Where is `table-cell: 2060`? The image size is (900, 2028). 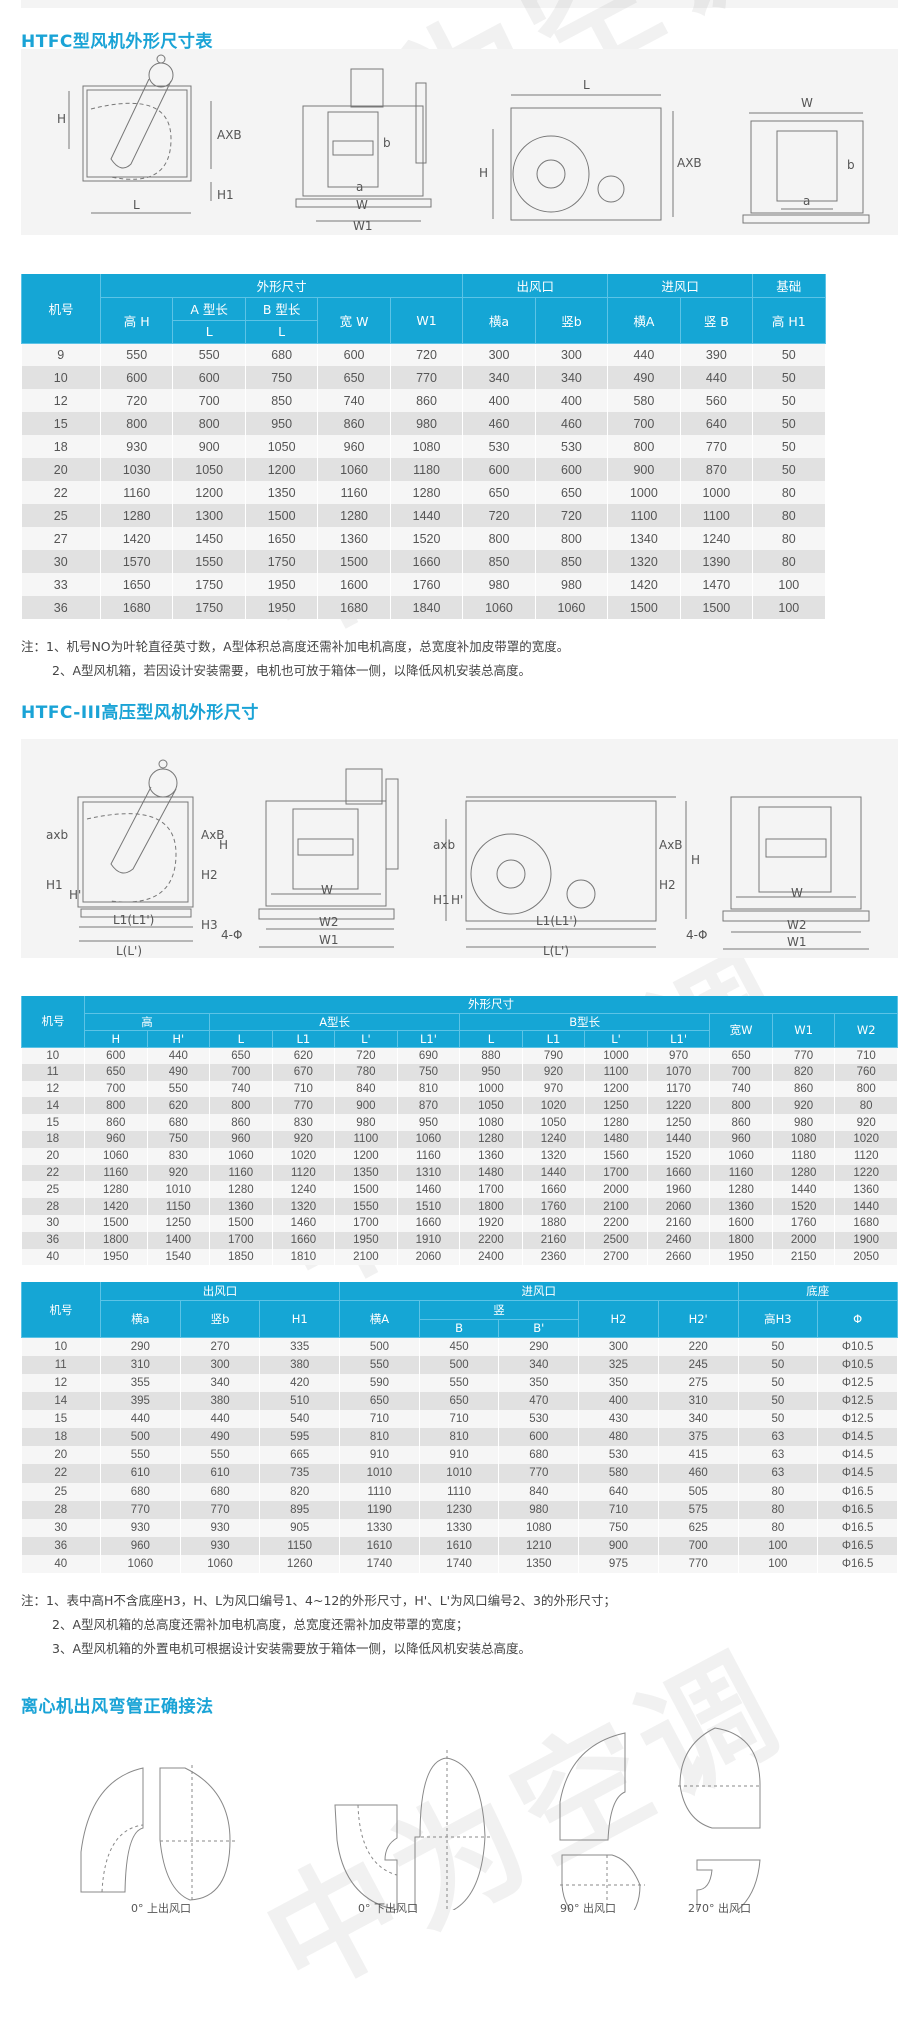 table-cell: 2060 is located at coordinates (429, 1257).